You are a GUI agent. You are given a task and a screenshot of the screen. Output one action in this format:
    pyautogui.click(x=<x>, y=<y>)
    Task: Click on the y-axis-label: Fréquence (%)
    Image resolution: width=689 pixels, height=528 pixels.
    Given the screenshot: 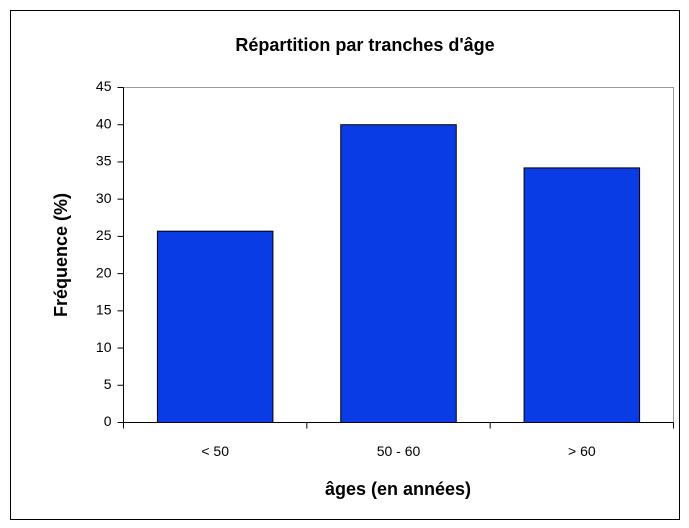 What is the action you would take?
    pyautogui.click(x=61, y=255)
    